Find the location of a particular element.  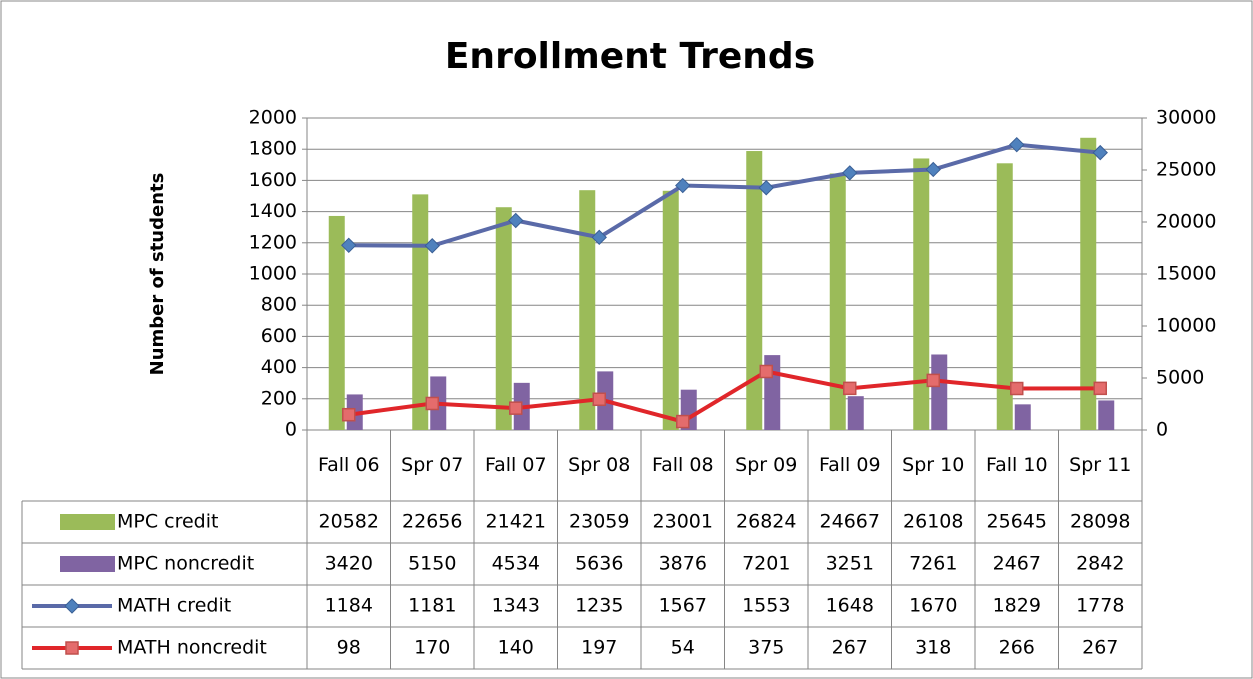

table-value: 1778 is located at coordinates (1100, 606).